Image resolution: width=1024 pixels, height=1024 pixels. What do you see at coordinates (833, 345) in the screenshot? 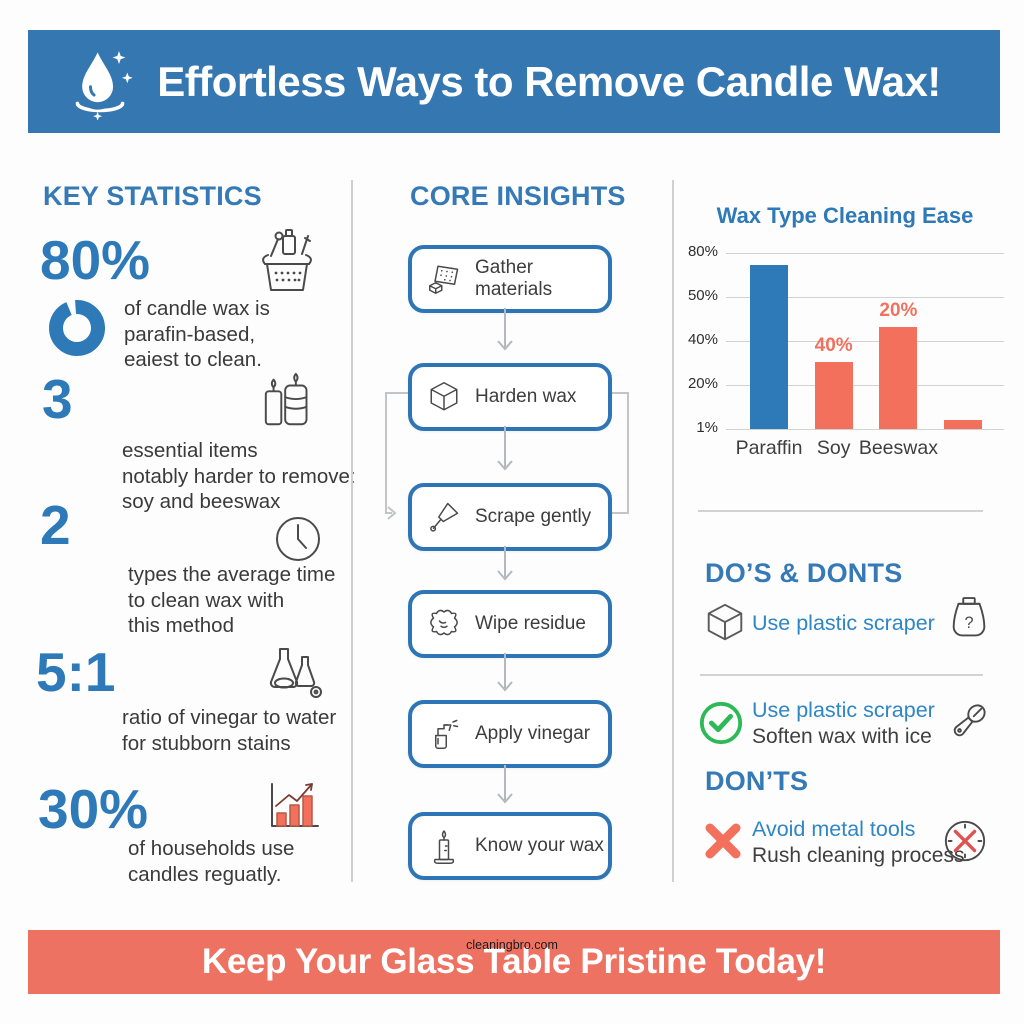
I see `chart-bar-value-label: 40%` at bounding box center [833, 345].